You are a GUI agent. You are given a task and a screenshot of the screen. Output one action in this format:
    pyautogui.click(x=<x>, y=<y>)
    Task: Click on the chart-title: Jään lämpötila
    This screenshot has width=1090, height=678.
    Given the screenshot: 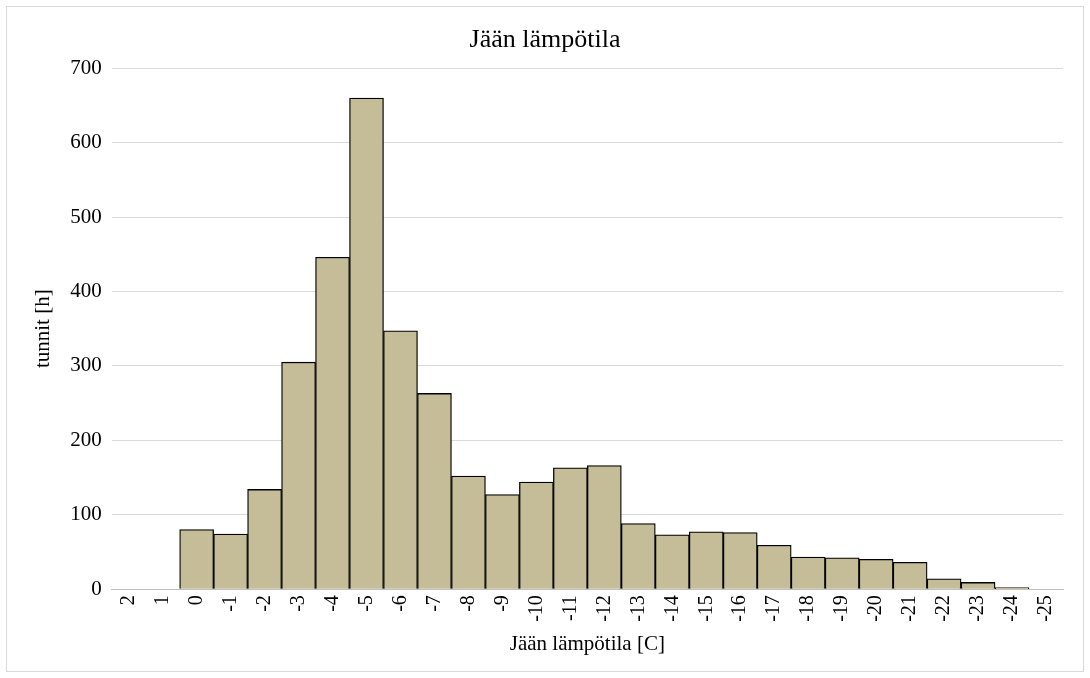 What is the action you would take?
    pyautogui.click(x=545, y=39)
    